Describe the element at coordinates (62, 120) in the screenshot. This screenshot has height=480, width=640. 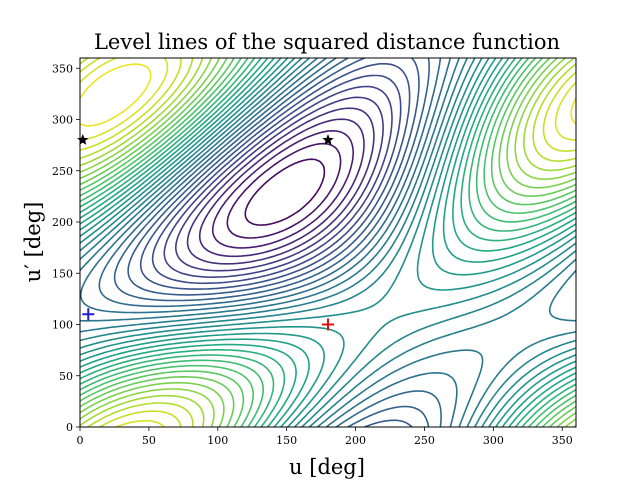
I see `y-tick-label: 300` at that location.